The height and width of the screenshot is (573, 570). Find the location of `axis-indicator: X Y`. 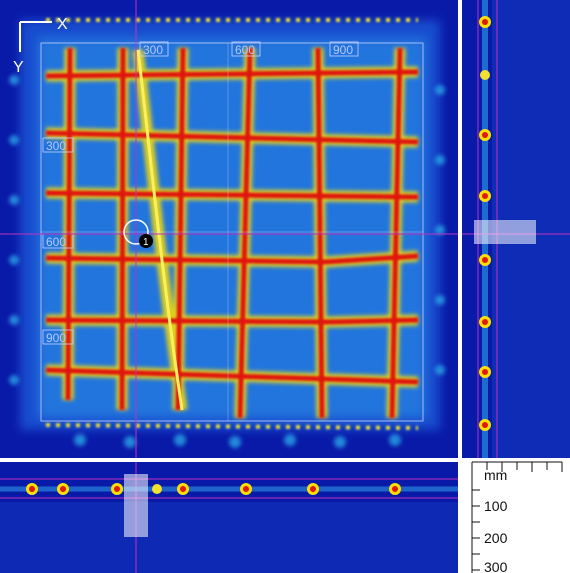

axis-indicator: X Y is located at coordinates (40, 46).